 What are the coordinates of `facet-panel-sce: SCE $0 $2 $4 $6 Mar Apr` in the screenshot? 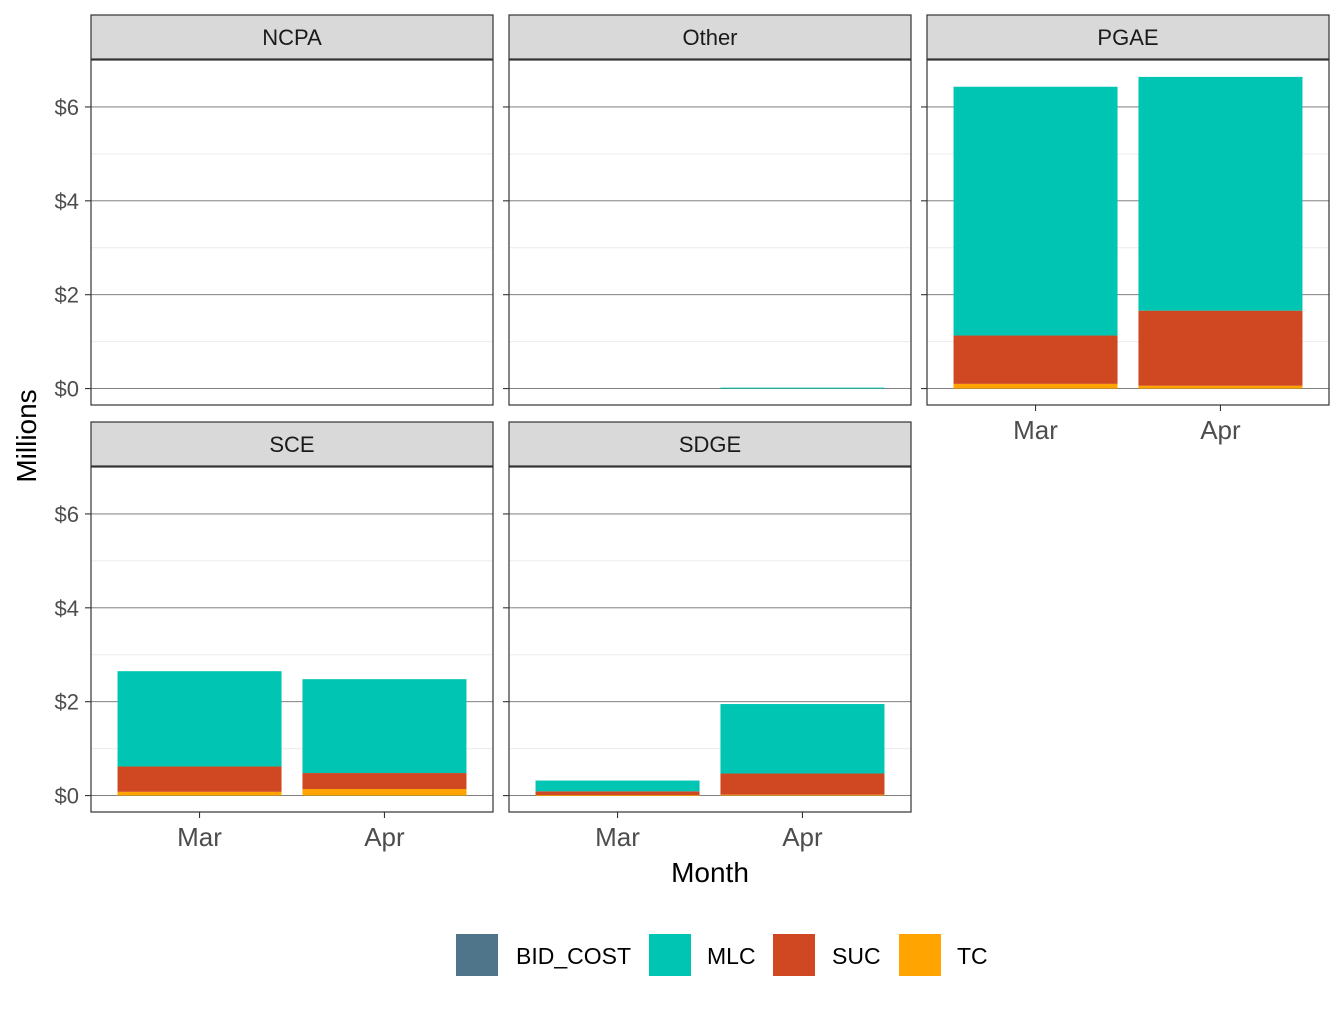 It's located at (274, 636).